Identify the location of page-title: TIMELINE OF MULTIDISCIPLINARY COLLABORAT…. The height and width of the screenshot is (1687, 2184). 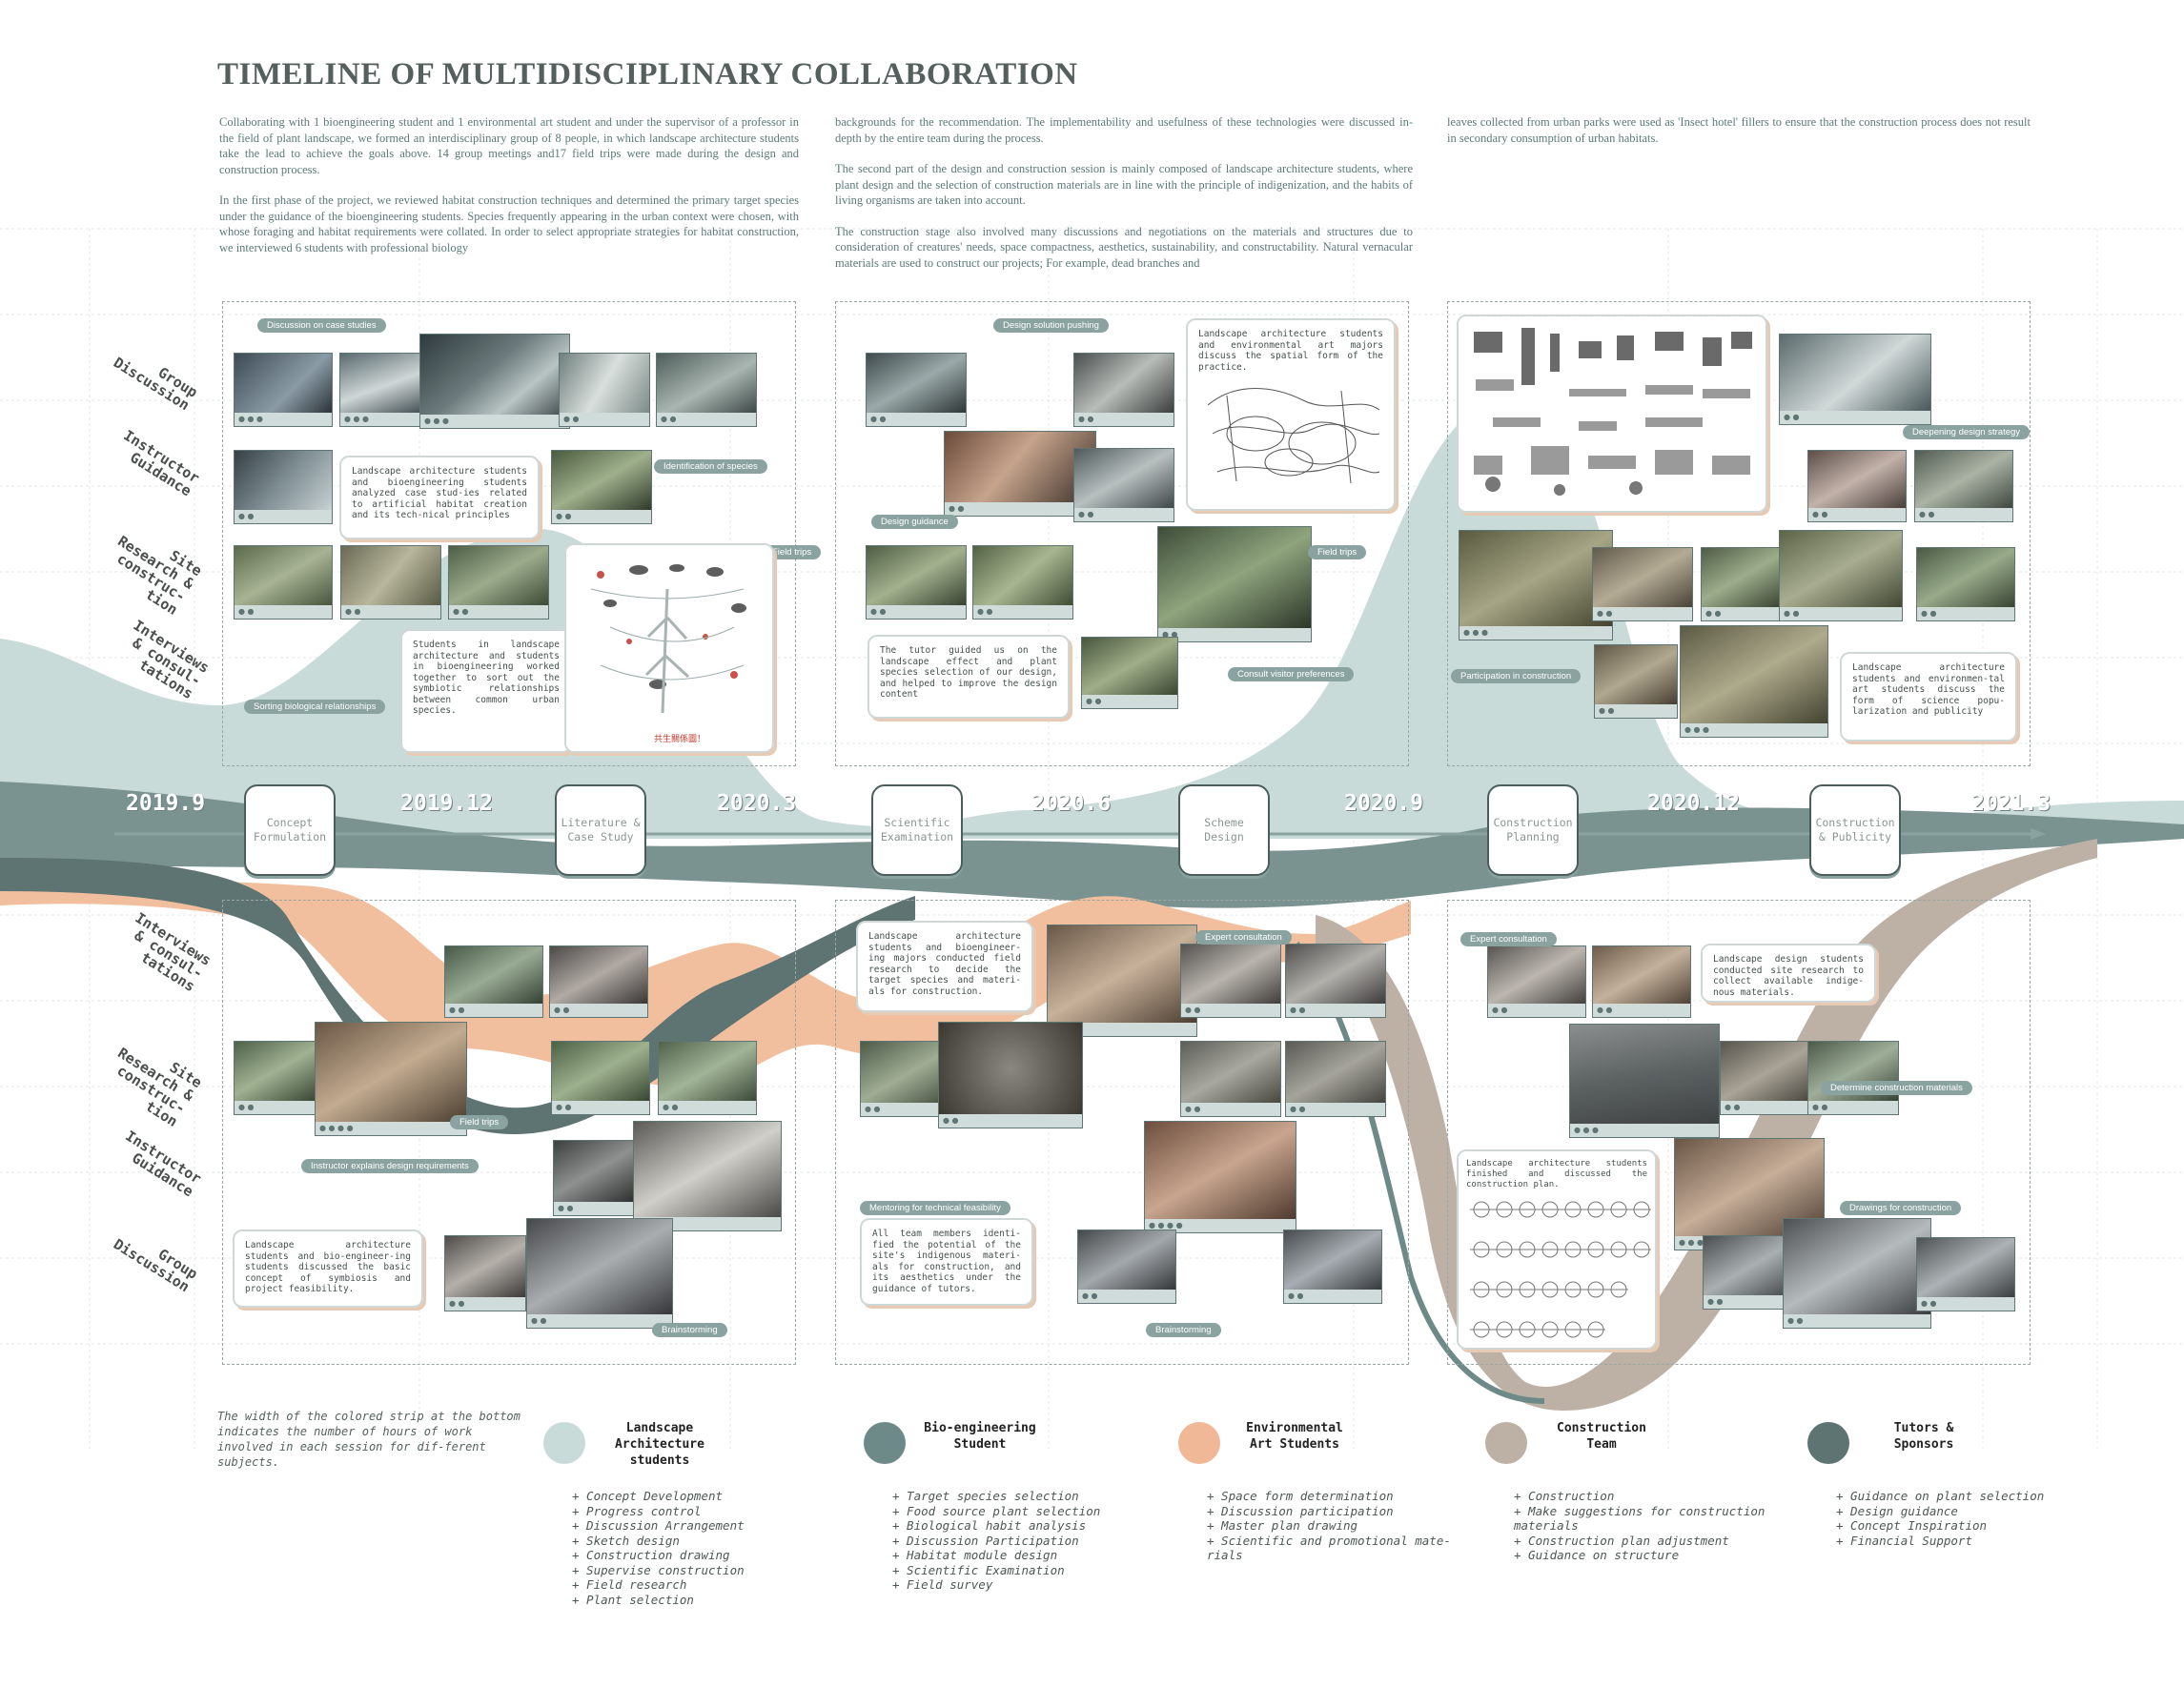
(648, 74).